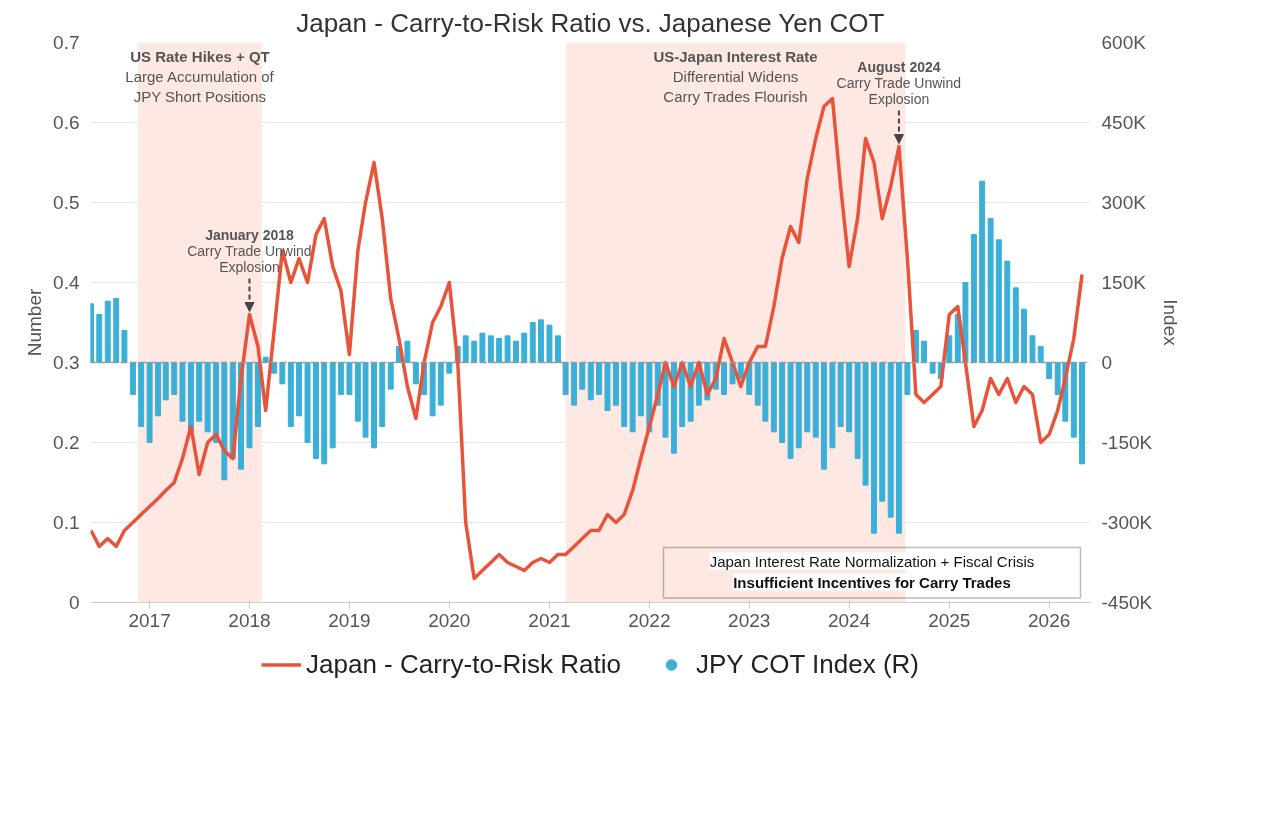 This screenshot has width=1280, height=835. I want to click on y-tick-label: 0.7, so click(66, 42).